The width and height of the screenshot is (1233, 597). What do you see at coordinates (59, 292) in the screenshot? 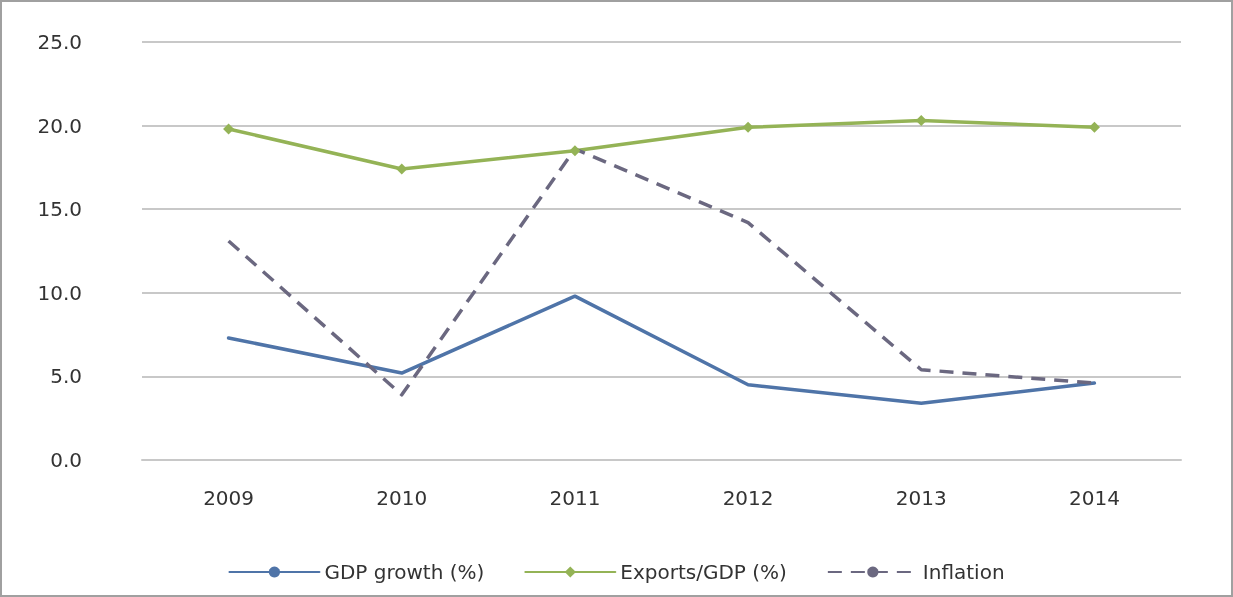
I see `y-tick-label: 10.0` at bounding box center [59, 292].